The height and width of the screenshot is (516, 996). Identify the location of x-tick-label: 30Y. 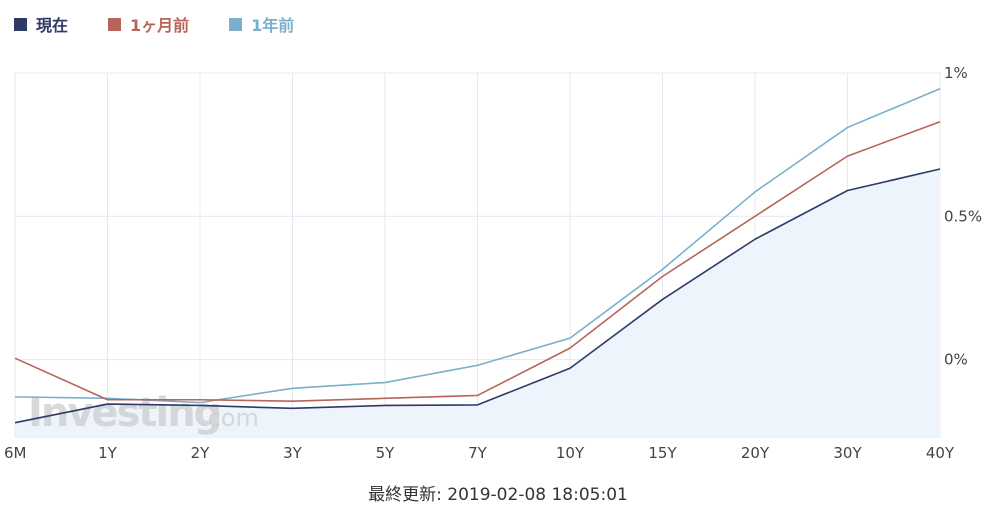
(847, 453).